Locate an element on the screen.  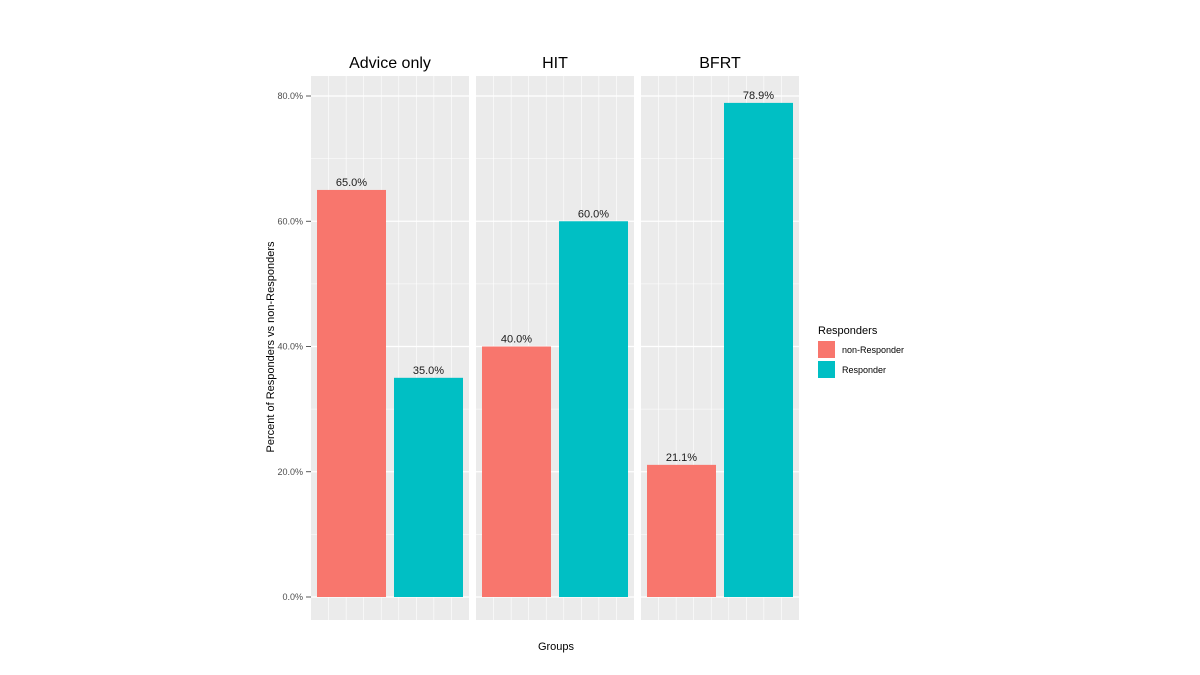
legend-title: Responders is located at coordinates (848, 331).